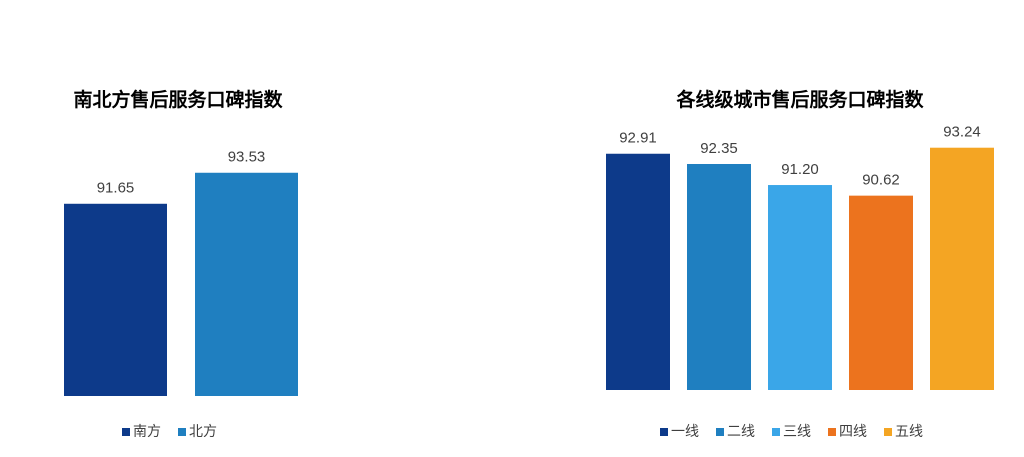  Describe the element at coordinates (800, 169) in the screenshot. I see `value-label: 91.20` at that location.